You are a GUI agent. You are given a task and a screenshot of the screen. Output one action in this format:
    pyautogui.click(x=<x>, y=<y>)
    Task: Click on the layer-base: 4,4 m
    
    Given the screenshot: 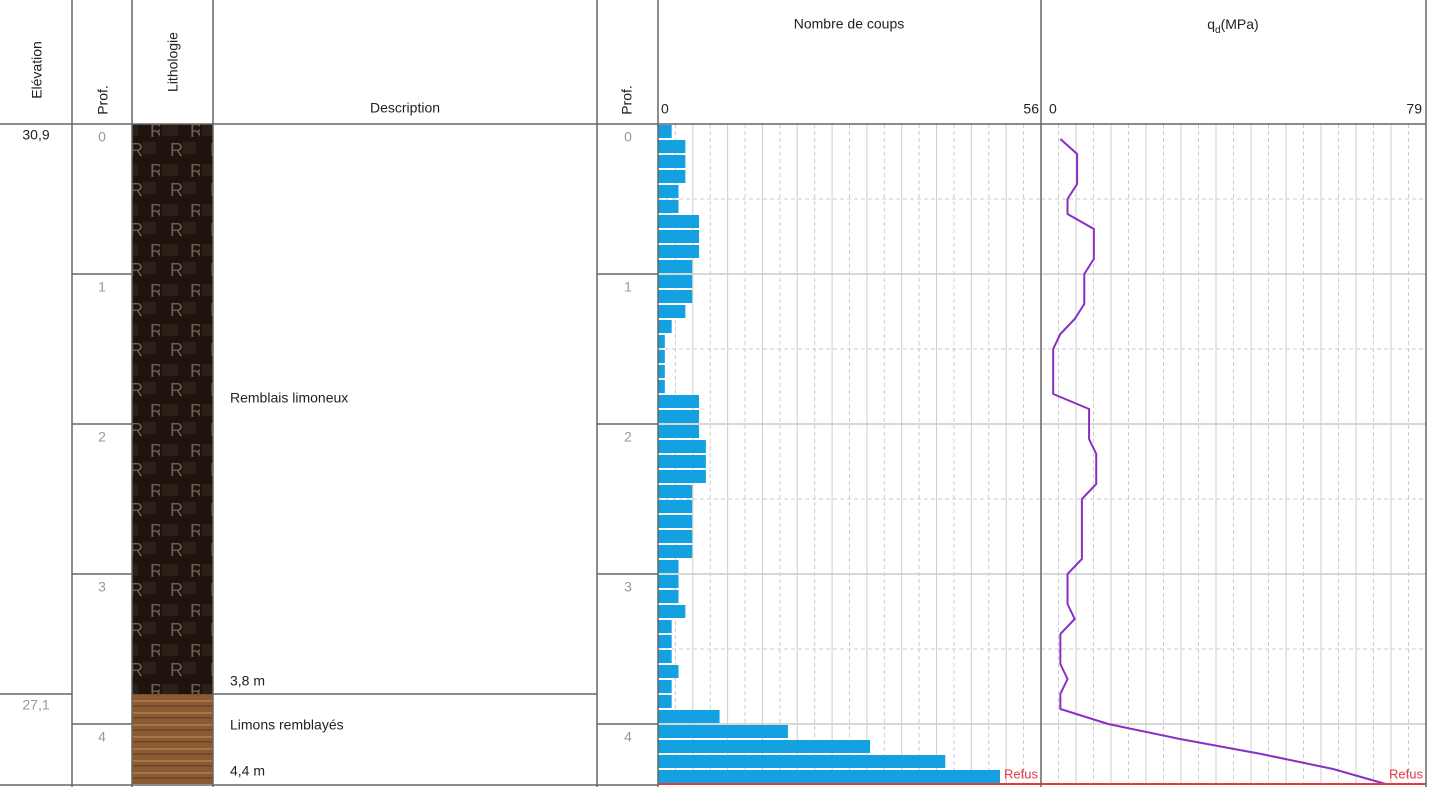 What is the action you would take?
    pyautogui.click(x=247, y=771)
    